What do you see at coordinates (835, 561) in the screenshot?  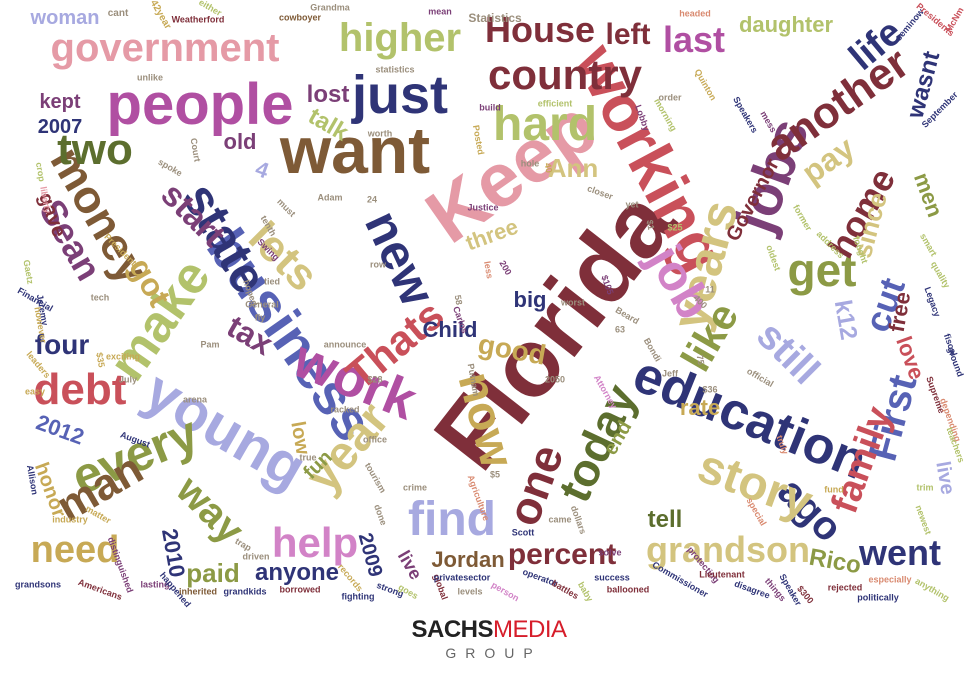 I see `cloud-word: Rico` at bounding box center [835, 561].